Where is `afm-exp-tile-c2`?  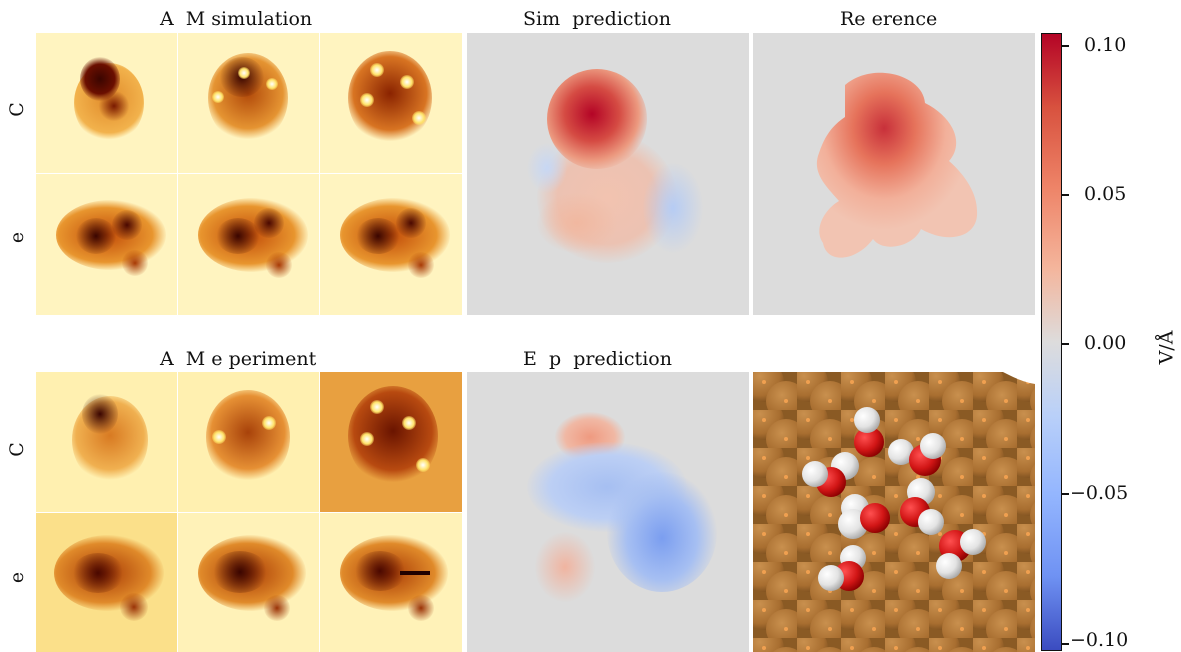
afm-exp-tile-c2 is located at coordinates (248, 442).